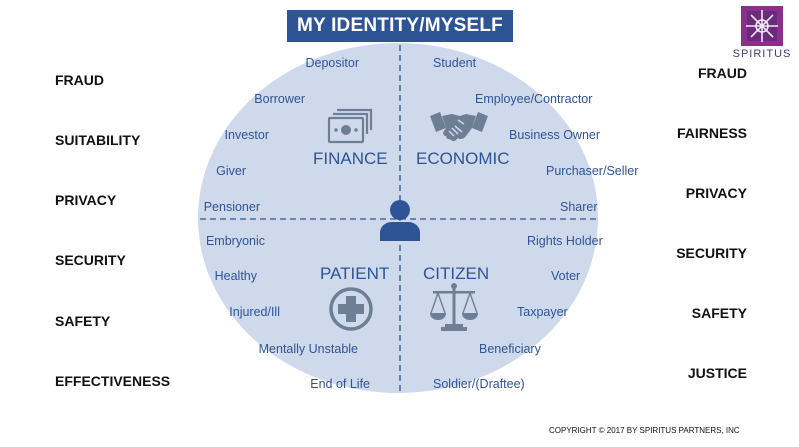 Image resolution: width=799 pixels, height=447 pixels. What do you see at coordinates (722, 73) in the screenshot?
I see `right-label-fraud: FRAUD` at bounding box center [722, 73].